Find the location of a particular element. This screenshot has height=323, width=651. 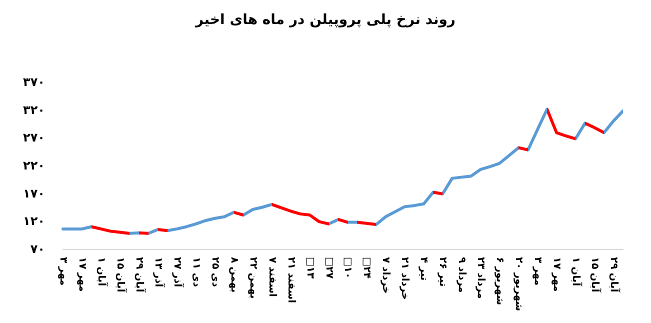

x-tick-label: ۲۰ شهریور is located at coordinates (518, 284).